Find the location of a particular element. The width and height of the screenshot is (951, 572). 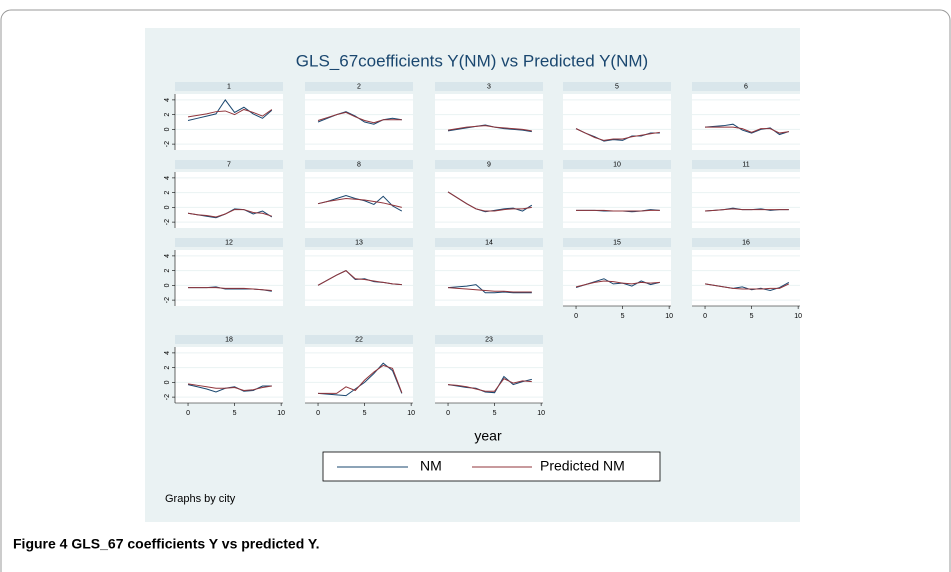

panel-title: 15 is located at coordinates (617, 242).